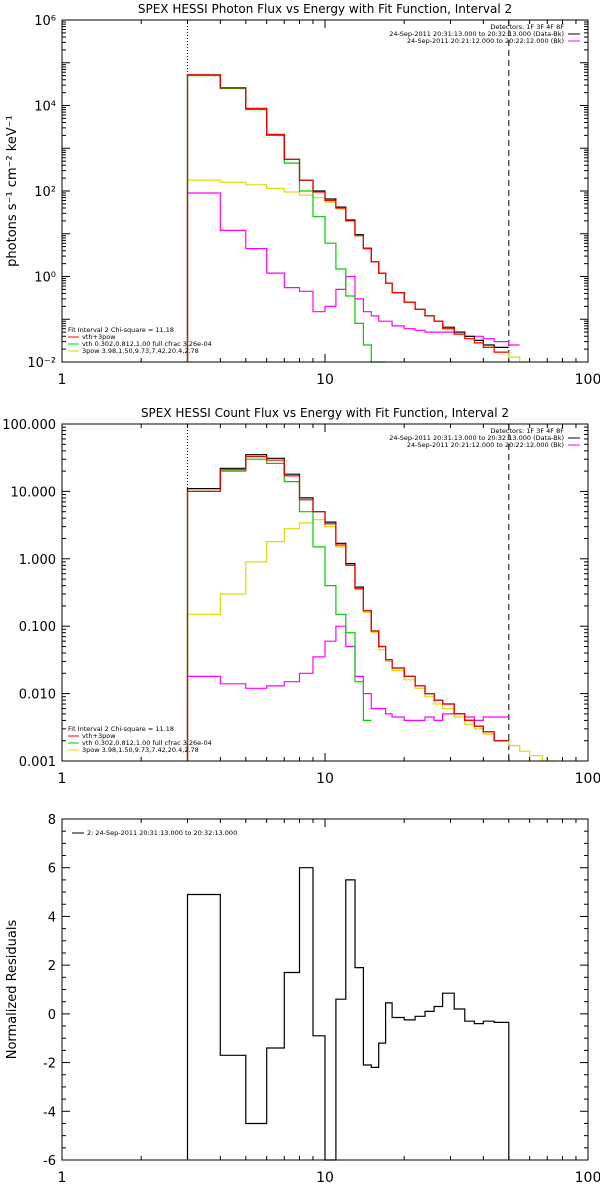 This screenshot has width=600, height=1200. What do you see at coordinates (37, 695) in the screenshot?
I see `y-tick-label: 0.010` at bounding box center [37, 695].